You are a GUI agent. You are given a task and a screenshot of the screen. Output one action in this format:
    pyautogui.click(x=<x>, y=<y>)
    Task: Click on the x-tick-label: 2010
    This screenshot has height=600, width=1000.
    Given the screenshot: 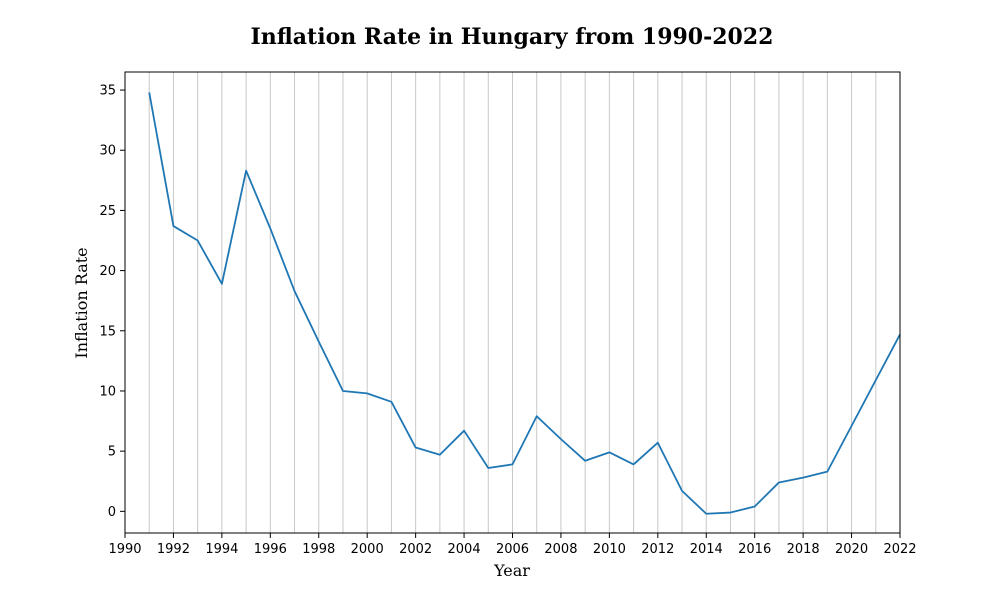 What is the action you would take?
    pyautogui.click(x=609, y=549)
    